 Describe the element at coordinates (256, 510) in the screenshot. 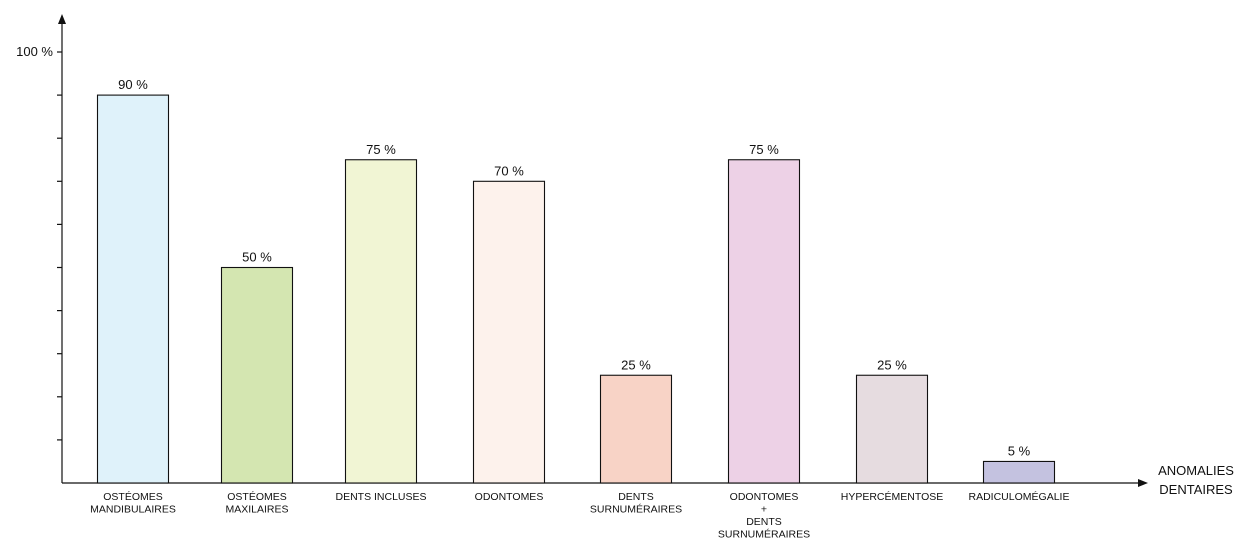

I see `category-label-line: MAXILAIRES` at that location.